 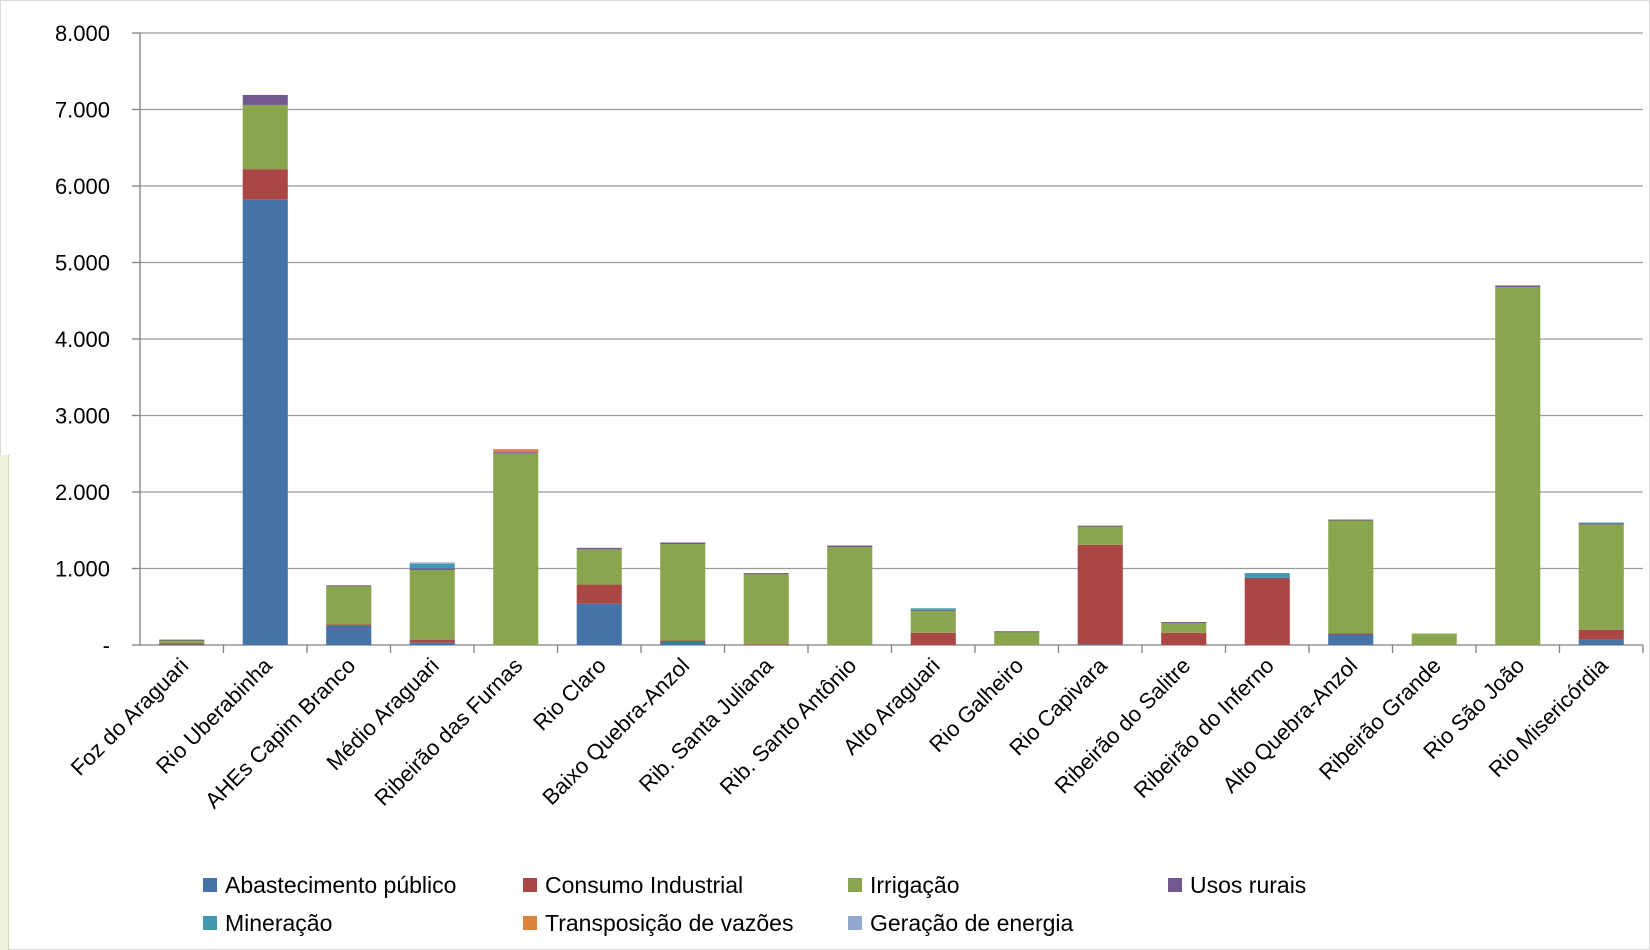 What do you see at coordinates (82, 492) in the screenshot?
I see `y-tick-label: 2.000` at bounding box center [82, 492].